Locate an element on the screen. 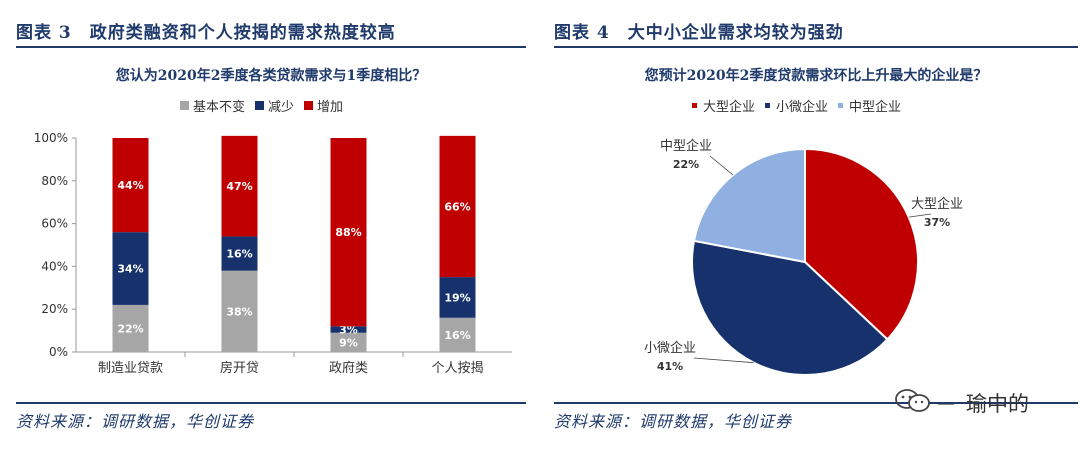 The image size is (1080, 451). legend-item: 中型企业 is located at coordinates (869, 105).